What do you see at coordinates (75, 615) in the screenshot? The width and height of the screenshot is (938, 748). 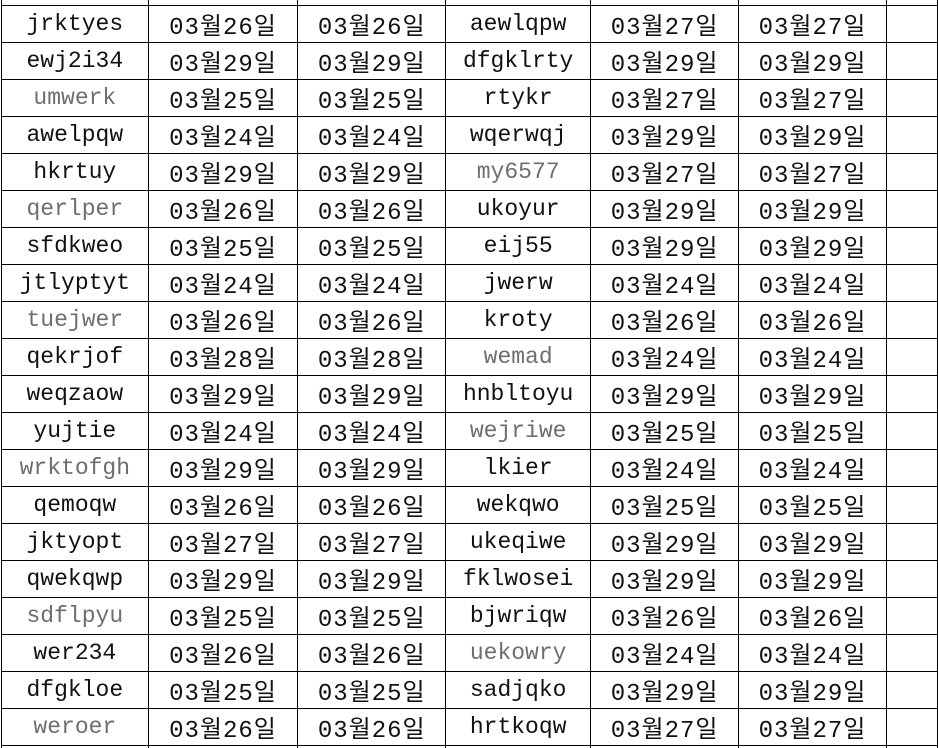 I see `cell-name: sdflpyu` at bounding box center [75, 615].